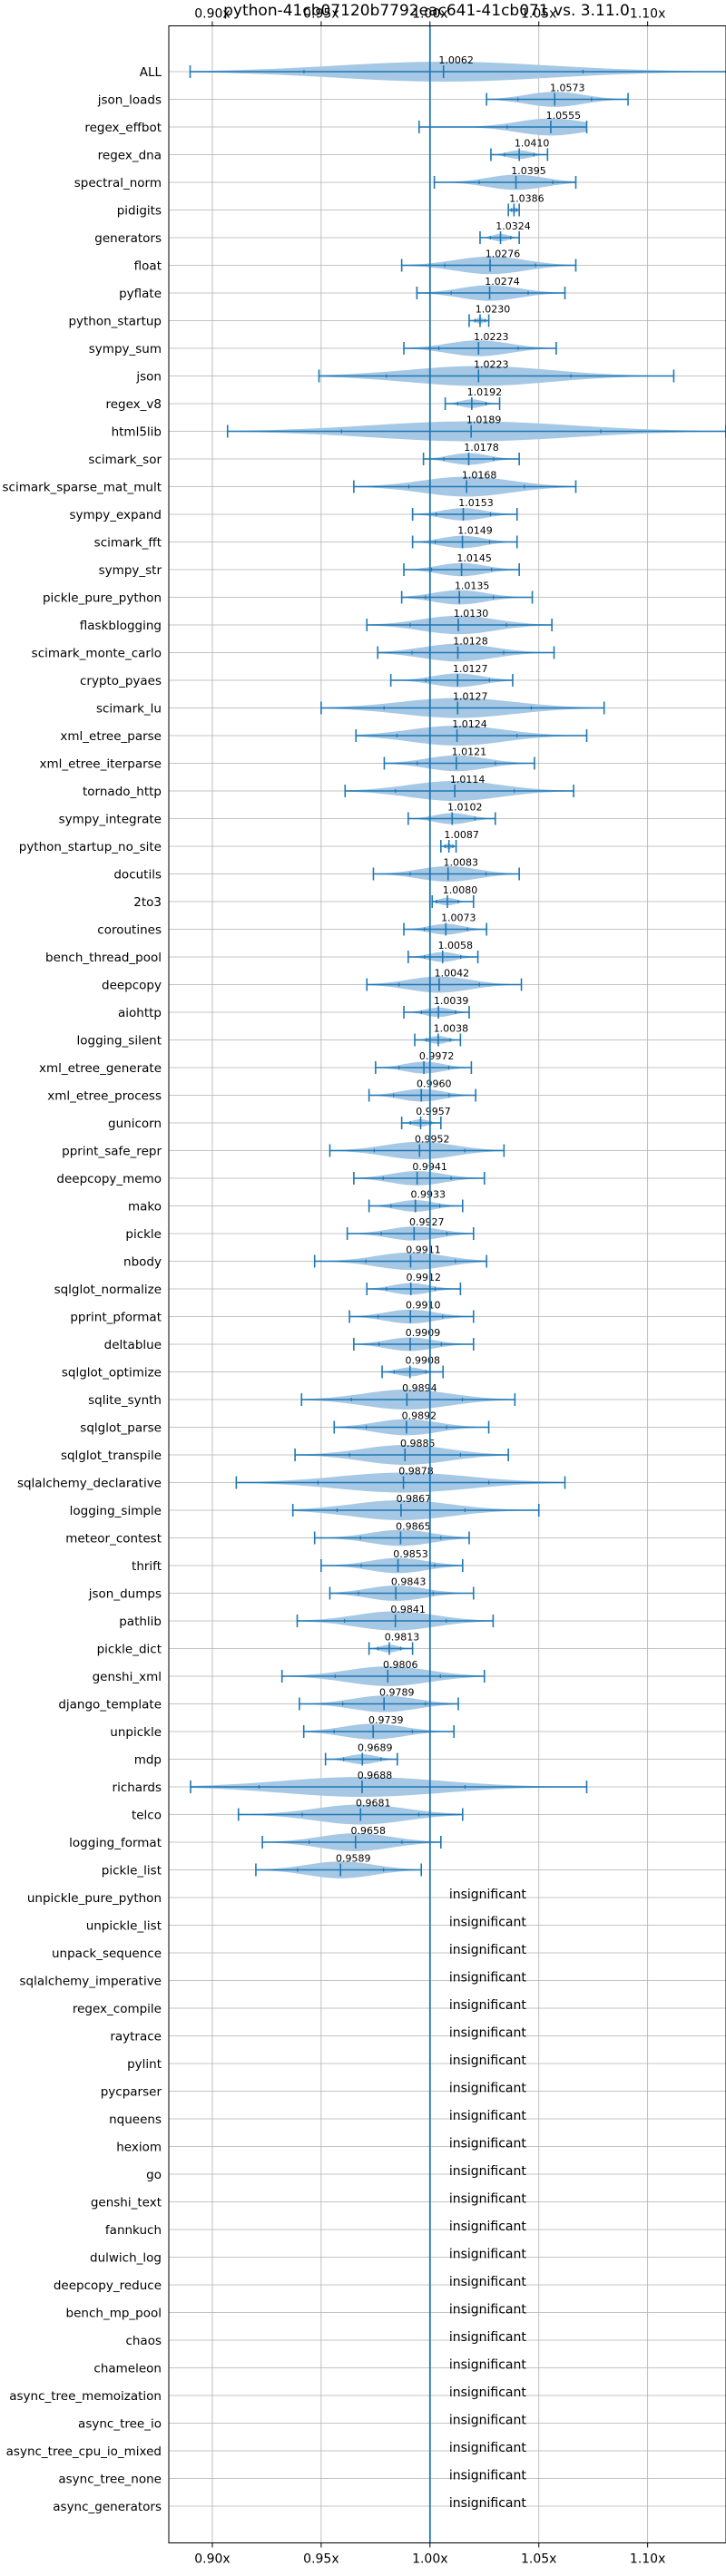  What do you see at coordinates (472, 586) in the screenshot?
I see `mean-value-label: 1.0135` at bounding box center [472, 586].